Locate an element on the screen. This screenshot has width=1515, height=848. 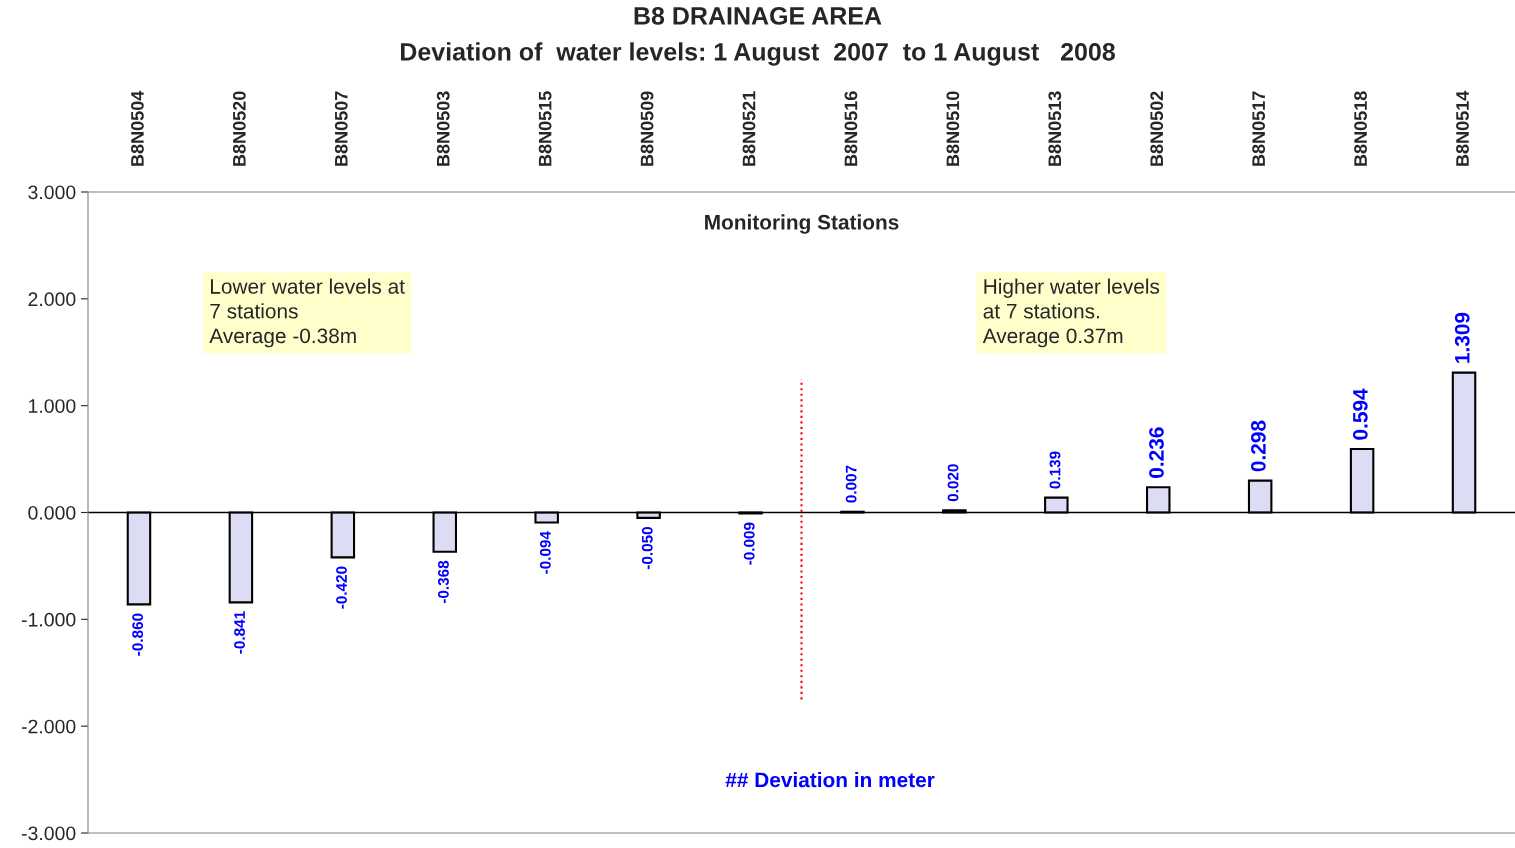
x-tick-label: B8N0516 is located at coordinates (851, 128).